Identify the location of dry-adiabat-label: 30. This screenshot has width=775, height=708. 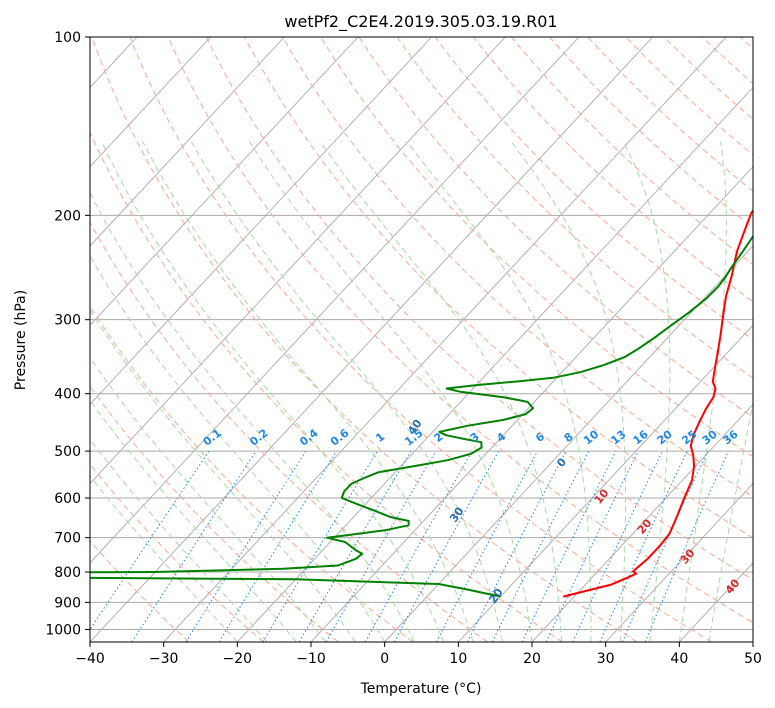
(457, 514).